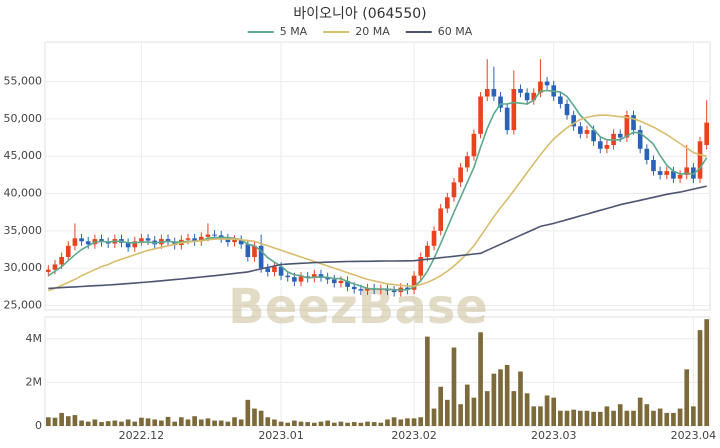 This screenshot has height=448, width=720. What do you see at coordinates (142, 435) in the screenshot?
I see `x-tick-label: 2022.12` at bounding box center [142, 435].